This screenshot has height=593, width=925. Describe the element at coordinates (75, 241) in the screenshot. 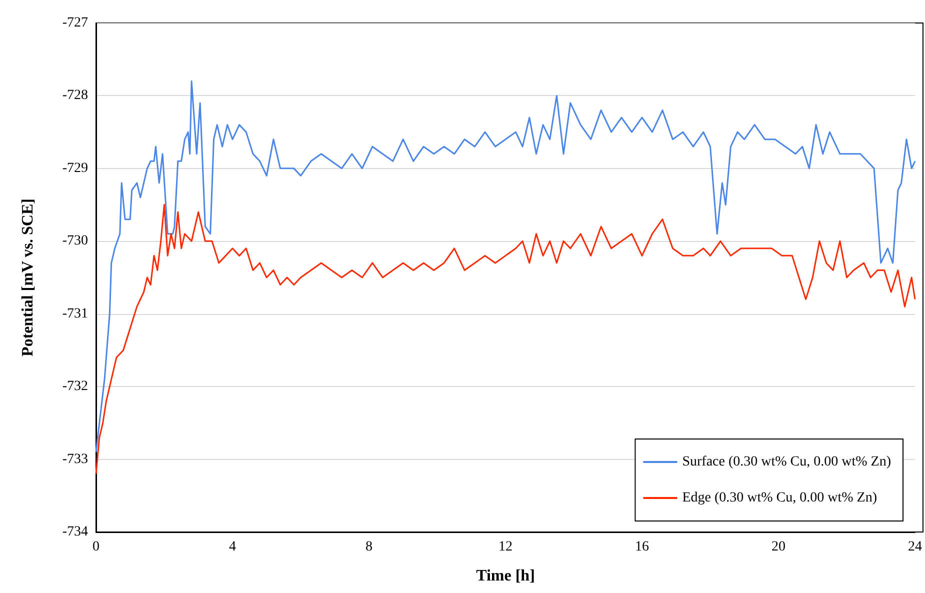

I see `y-tick-label: -730` at that location.